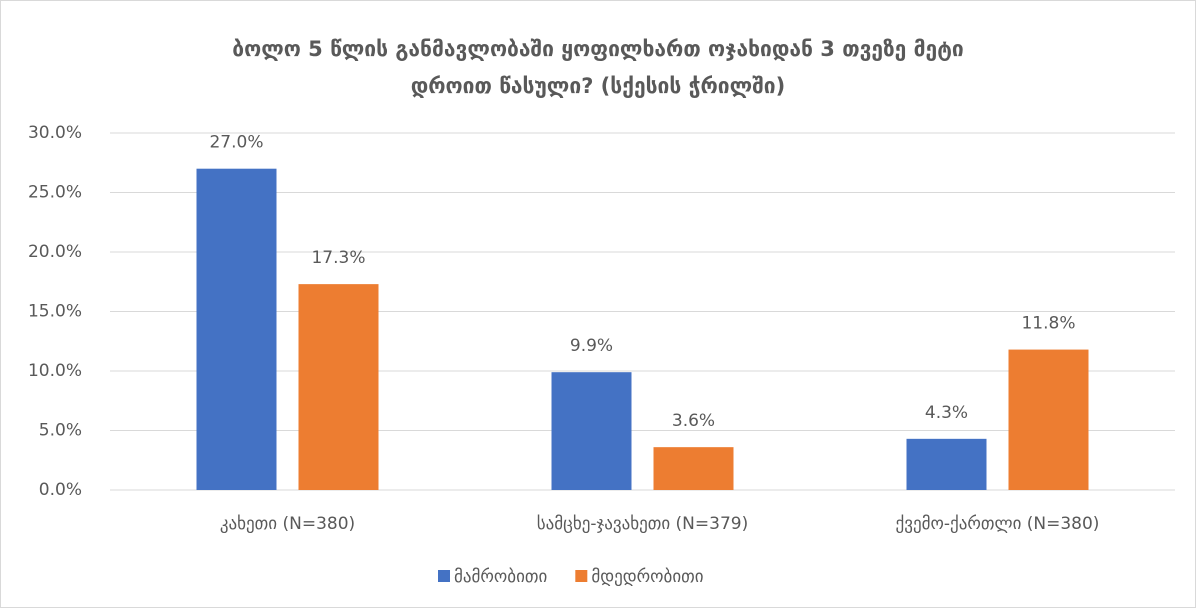 This screenshot has width=1196, height=612. I want to click on data-label: 4.3%, so click(946, 413).